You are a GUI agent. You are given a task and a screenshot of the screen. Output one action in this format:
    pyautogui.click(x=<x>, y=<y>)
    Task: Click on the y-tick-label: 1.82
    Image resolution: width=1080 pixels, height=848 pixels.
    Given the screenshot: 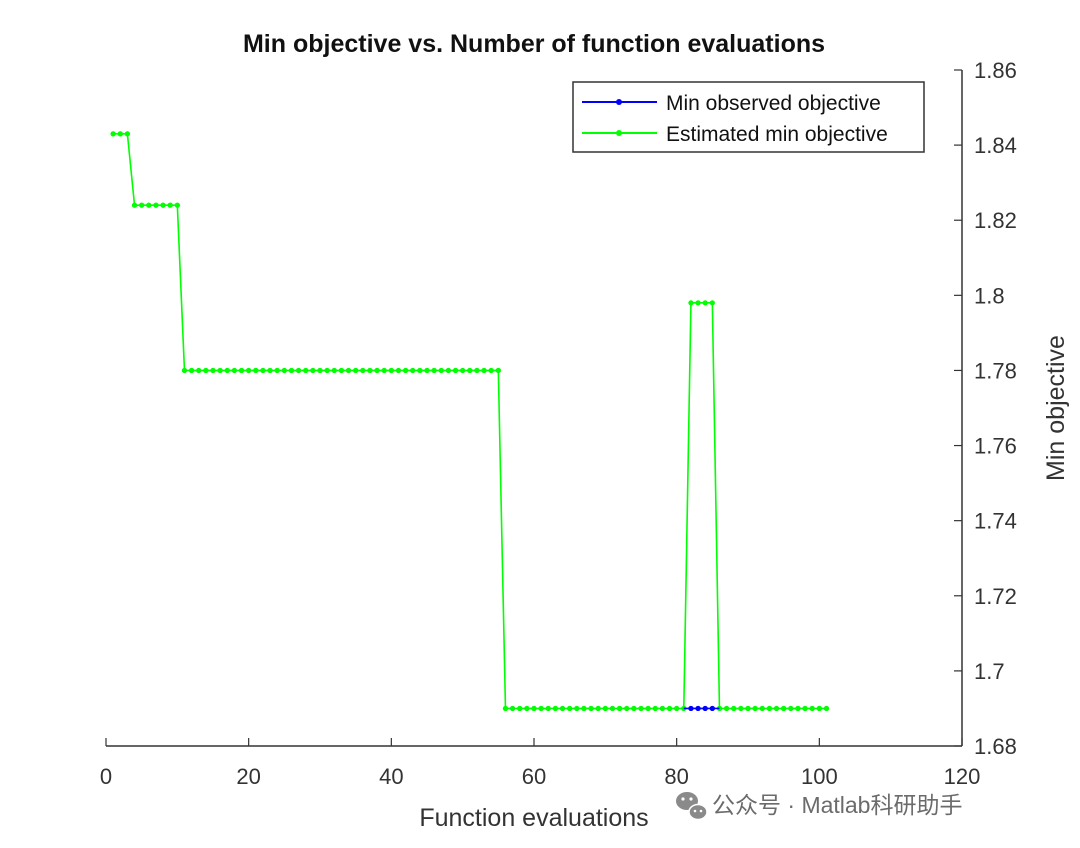 What is the action you would take?
    pyautogui.click(x=995, y=220)
    